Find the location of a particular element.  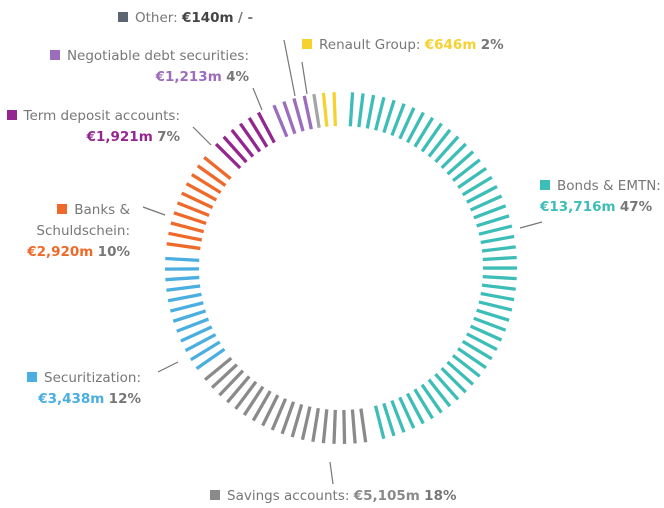

label: Other: €140m / - is located at coordinates (185, 18).